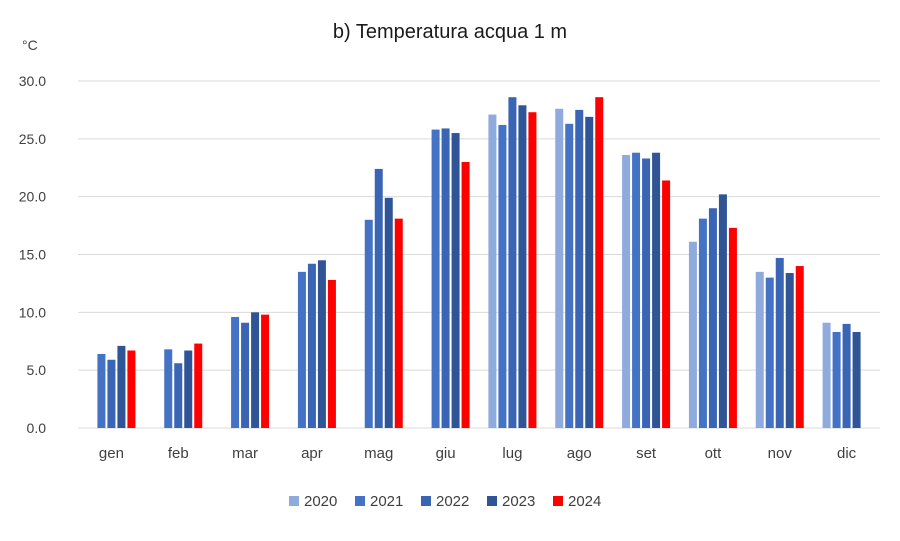 This screenshot has width=900, height=541. What do you see at coordinates (378, 298) in the screenshot?
I see `bar-2022-mag` at bounding box center [378, 298].